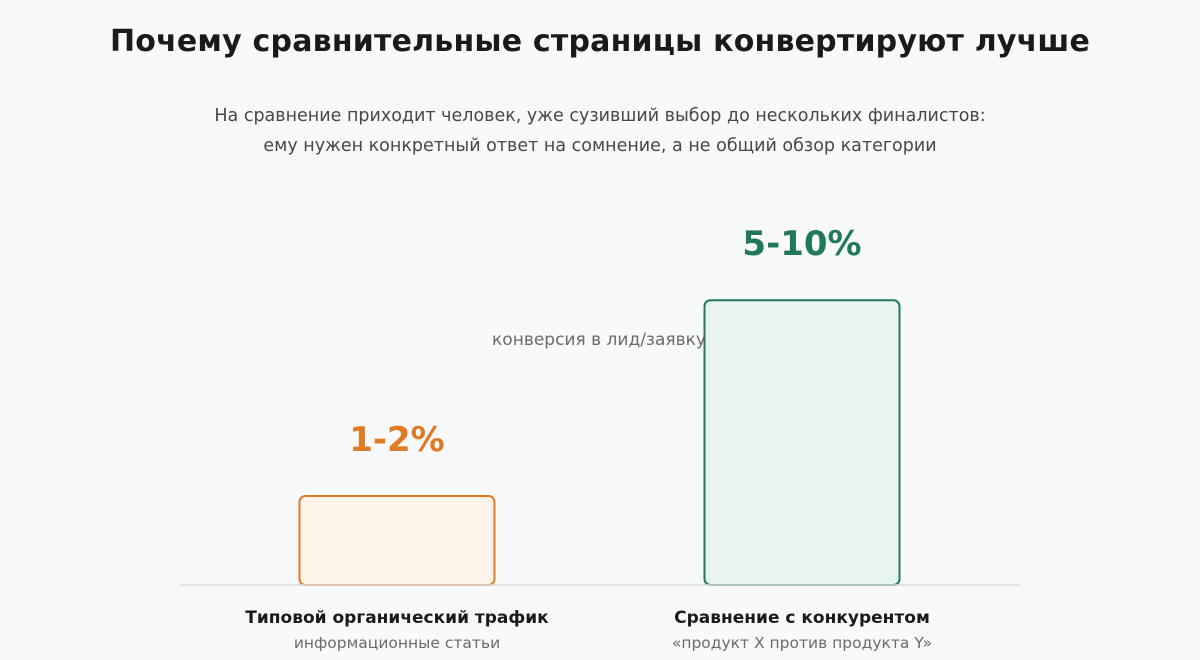 The height and width of the screenshot is (660, 1200). Describe the element at coordinates (802, 618) in the screenshot. I see `category-label-2: Сравнение с конкурентом` at that location.